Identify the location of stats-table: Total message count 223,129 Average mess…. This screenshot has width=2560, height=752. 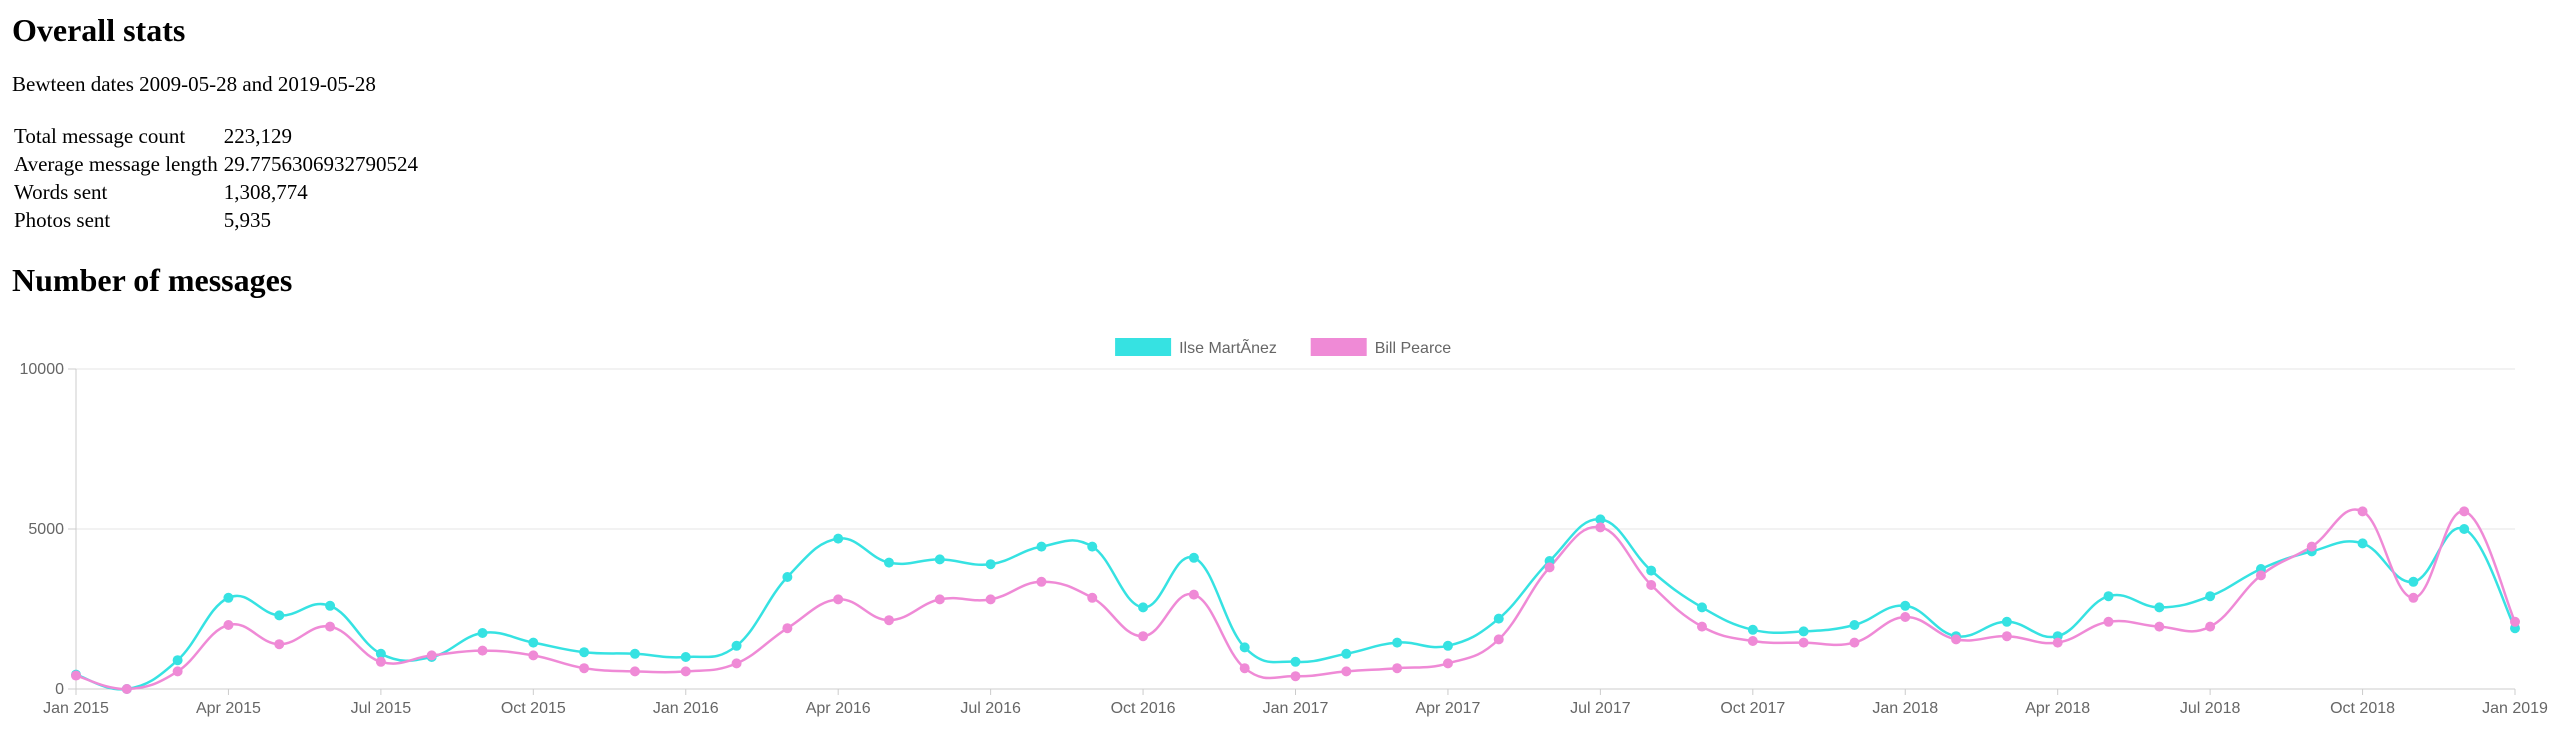
(216, 178).